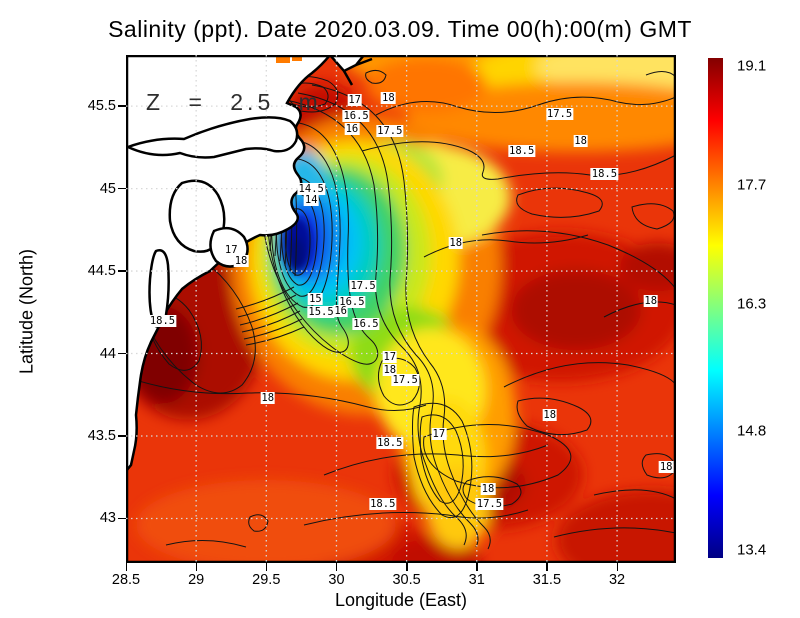 This screenshot has width=800, height=618. I want to click on contour-label: 15, so click(315, 299).